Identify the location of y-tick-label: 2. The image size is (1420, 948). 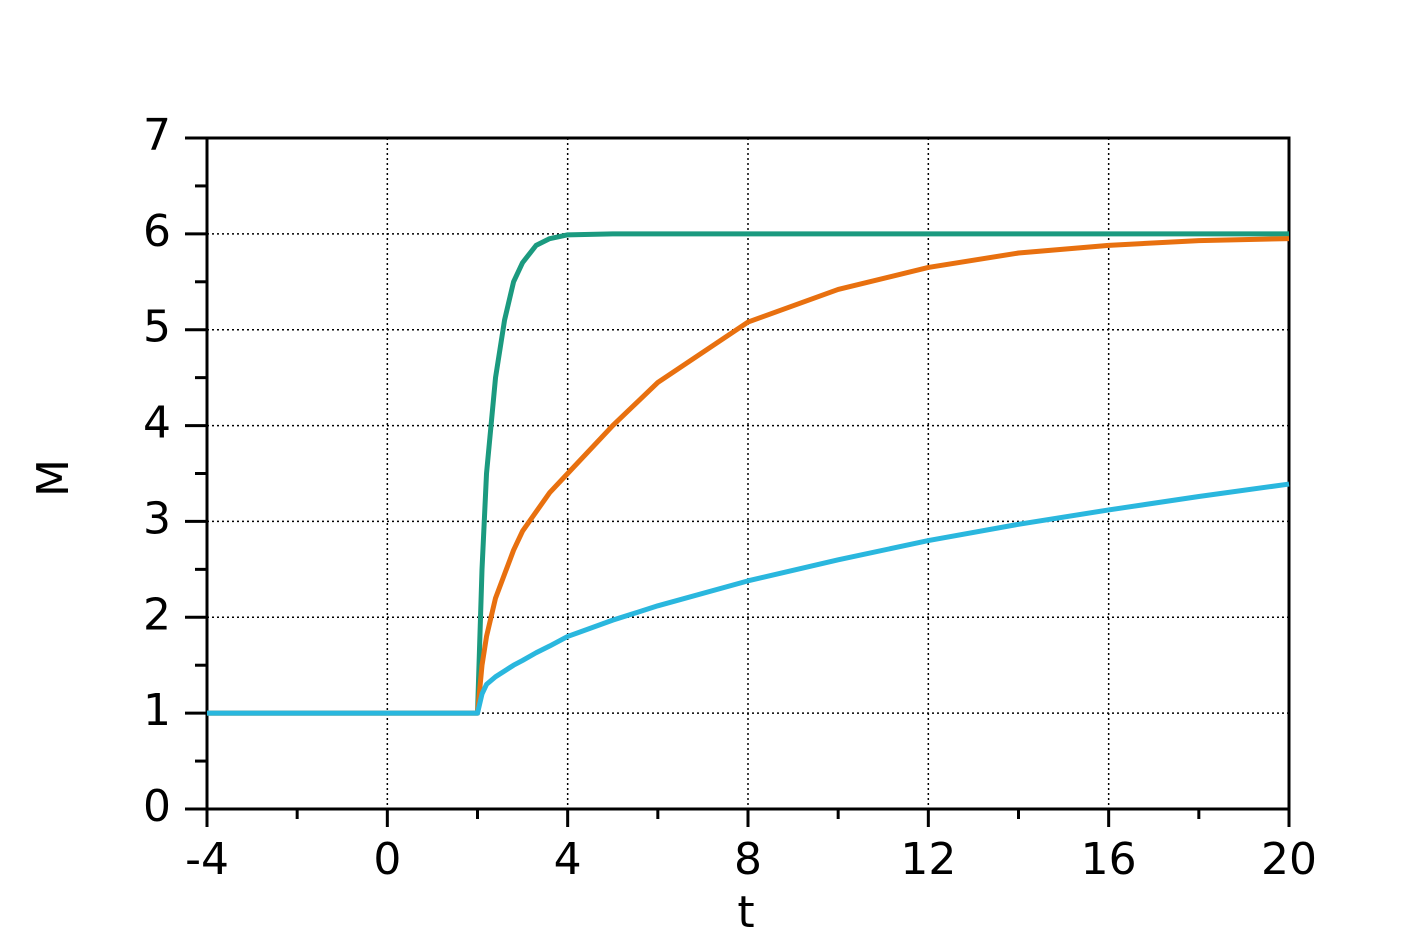
(157, 614).